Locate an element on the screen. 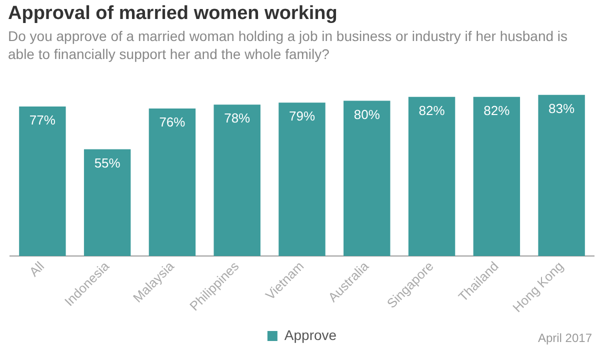 Image resolution: width=604 pixels, height=353 pixels. data-label: 78% is located at coordinates (237, 118).